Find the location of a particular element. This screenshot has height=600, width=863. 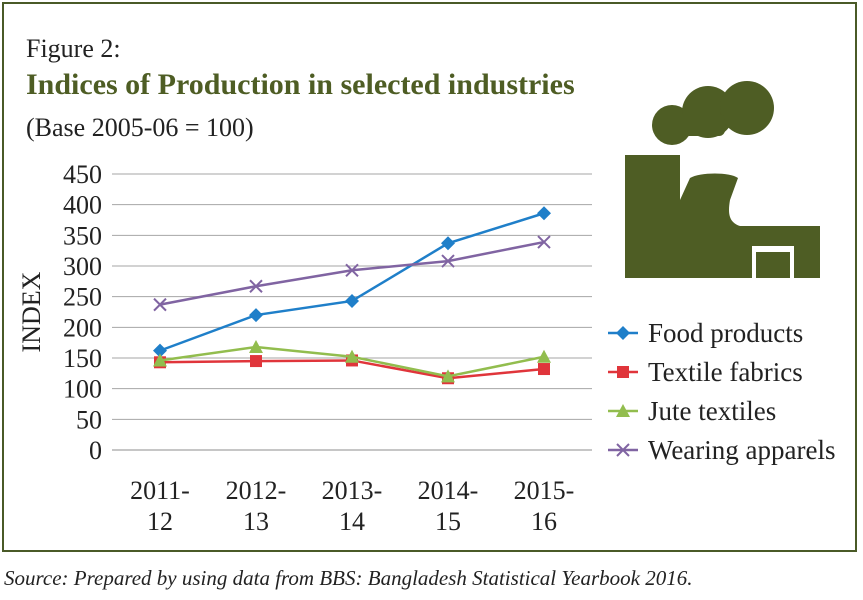

legend-item: Jute textiles is located at coordinates (692, 411).